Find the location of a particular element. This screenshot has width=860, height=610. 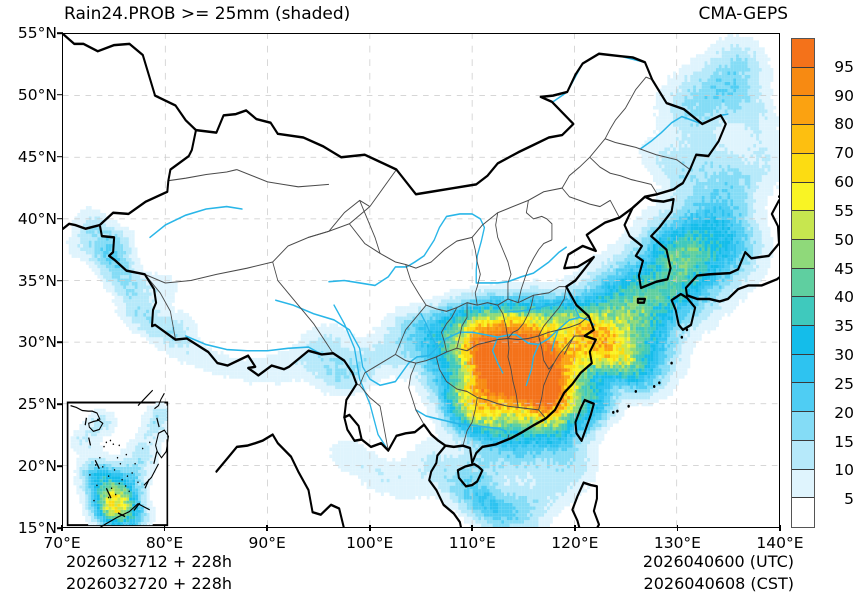

colorbar-tick-70: 70 is located at coordinates (844, 153).